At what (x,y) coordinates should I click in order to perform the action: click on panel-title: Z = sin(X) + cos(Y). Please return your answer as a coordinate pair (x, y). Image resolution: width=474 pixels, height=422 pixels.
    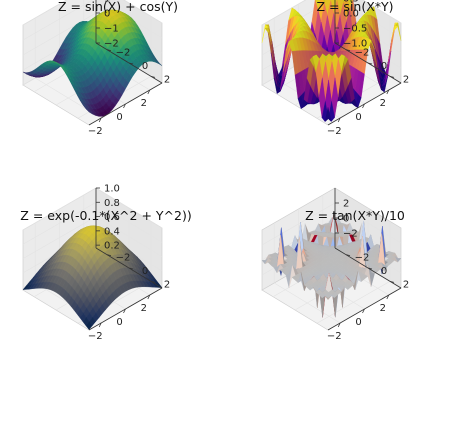
    Looking at the image, I should click on (118, 7).